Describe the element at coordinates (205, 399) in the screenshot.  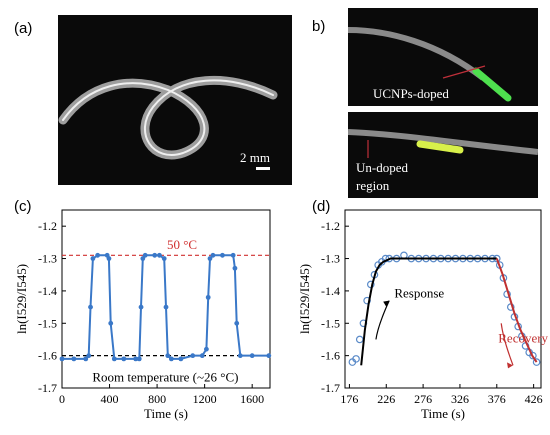
I see `chart-c-x-tick-label-3: 1200` at that location.